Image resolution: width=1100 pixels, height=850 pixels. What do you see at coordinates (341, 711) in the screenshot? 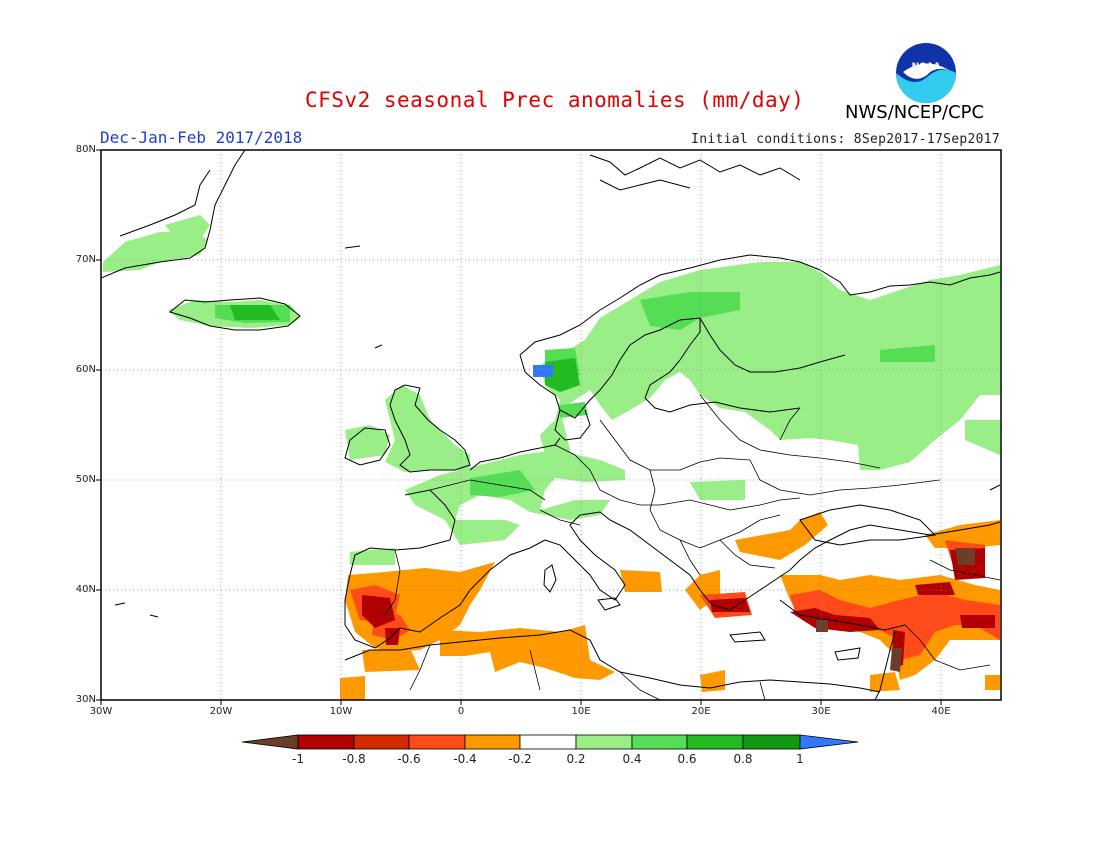
I see `lon-label: 10W` at bounding box center [341, 711].